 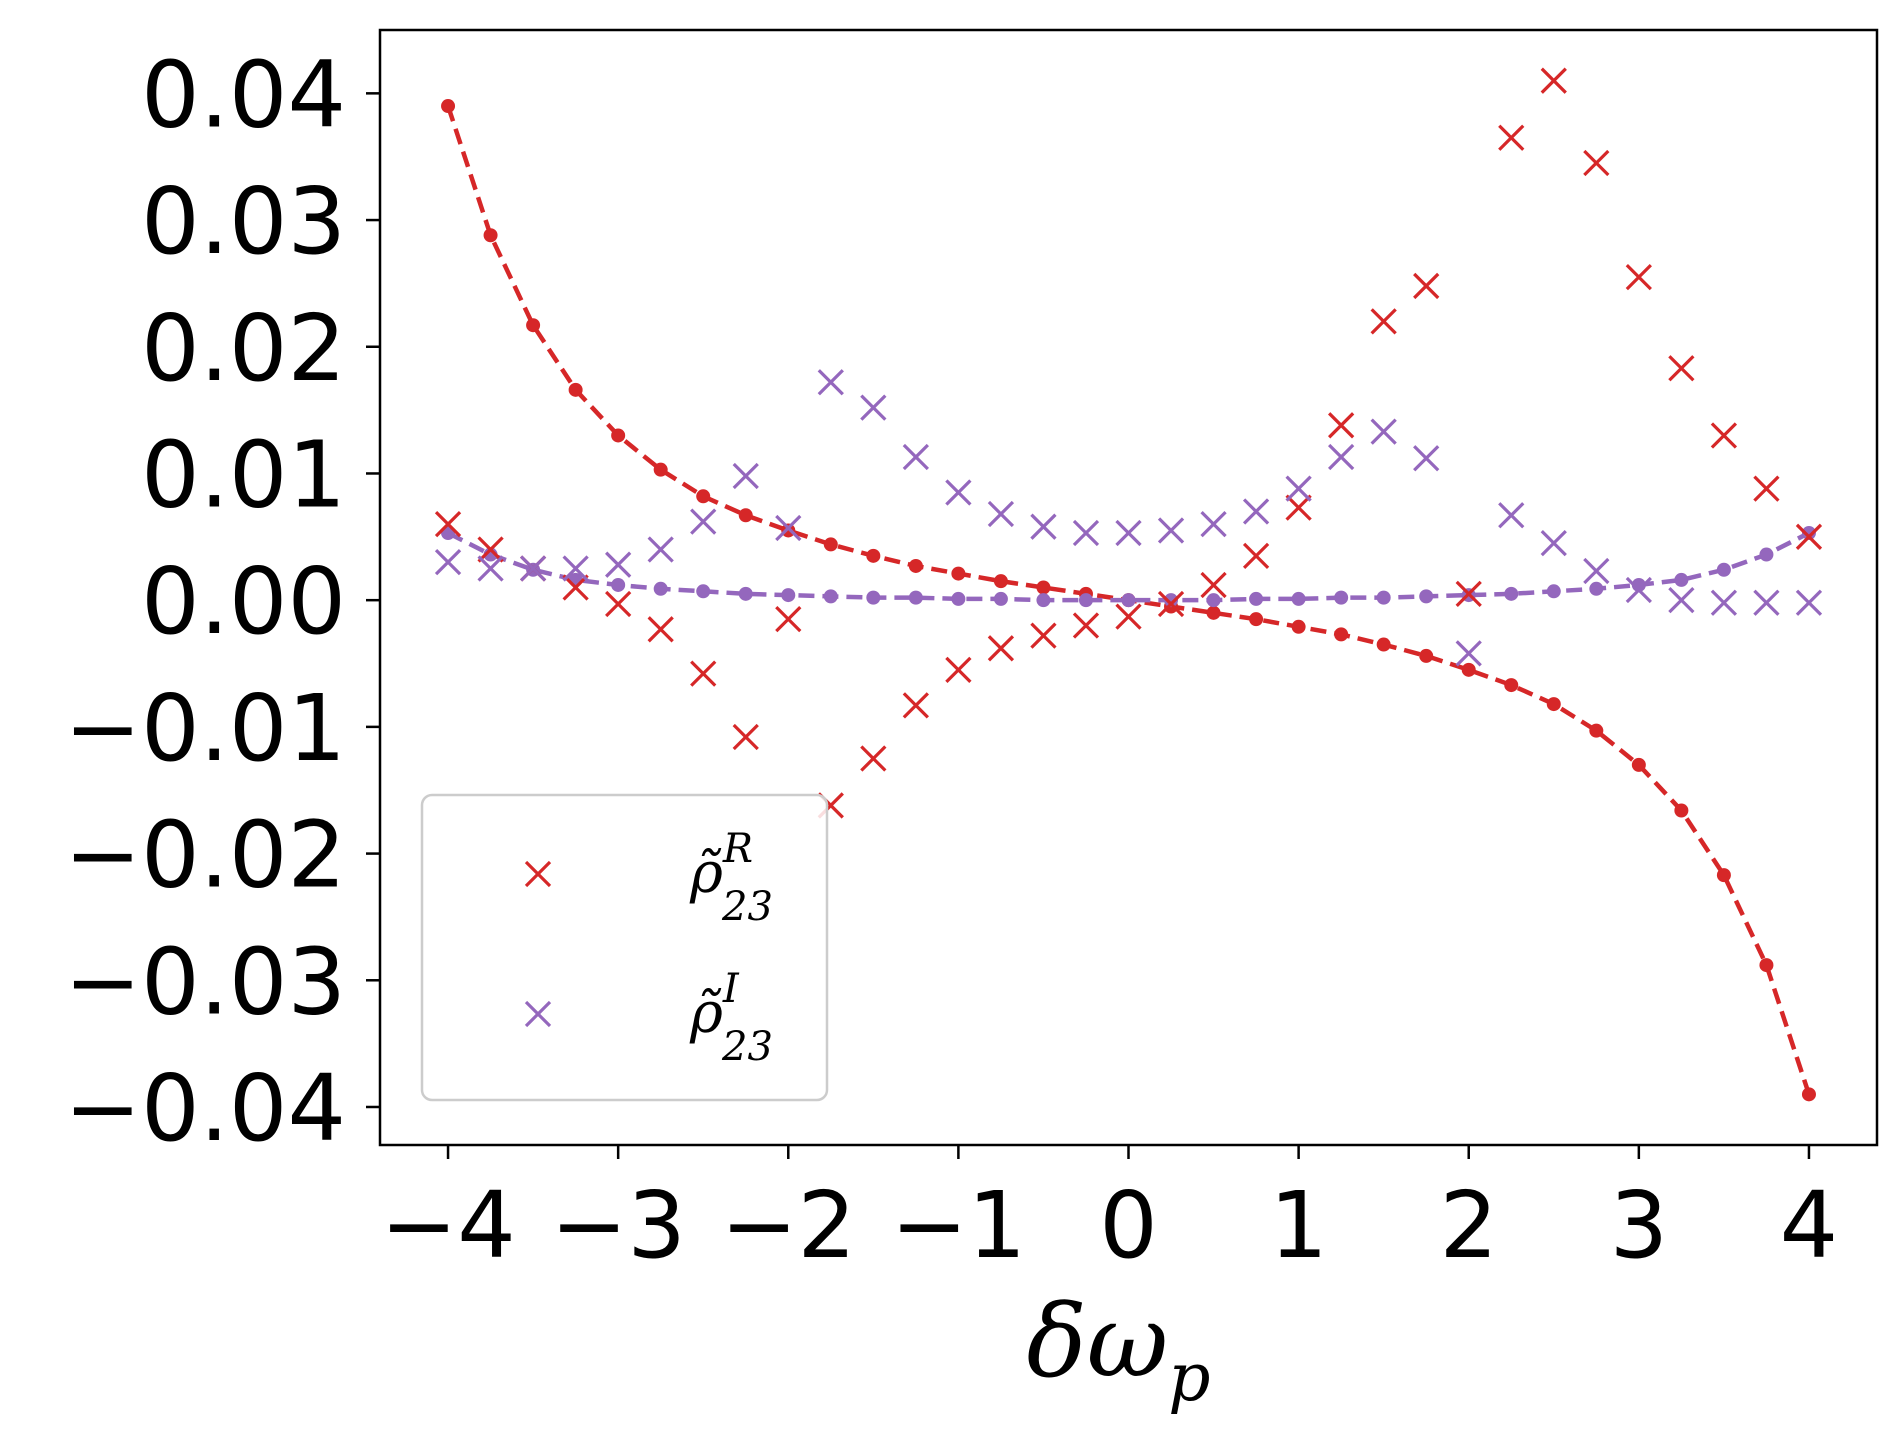 What do you see at coordinates (1468, 1225) in the screenshot?
I see `x-tick-label: 2` at bounding box center [1468, 1225].